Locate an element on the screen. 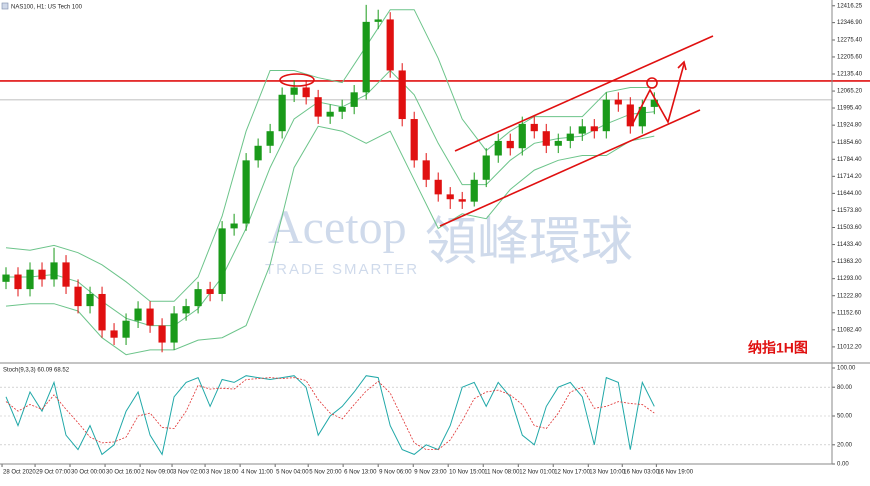 The width and height of the screenshot is (870, 486). x-tick-label: 5 Nov 04:00 is located at coordinates (292, 473).